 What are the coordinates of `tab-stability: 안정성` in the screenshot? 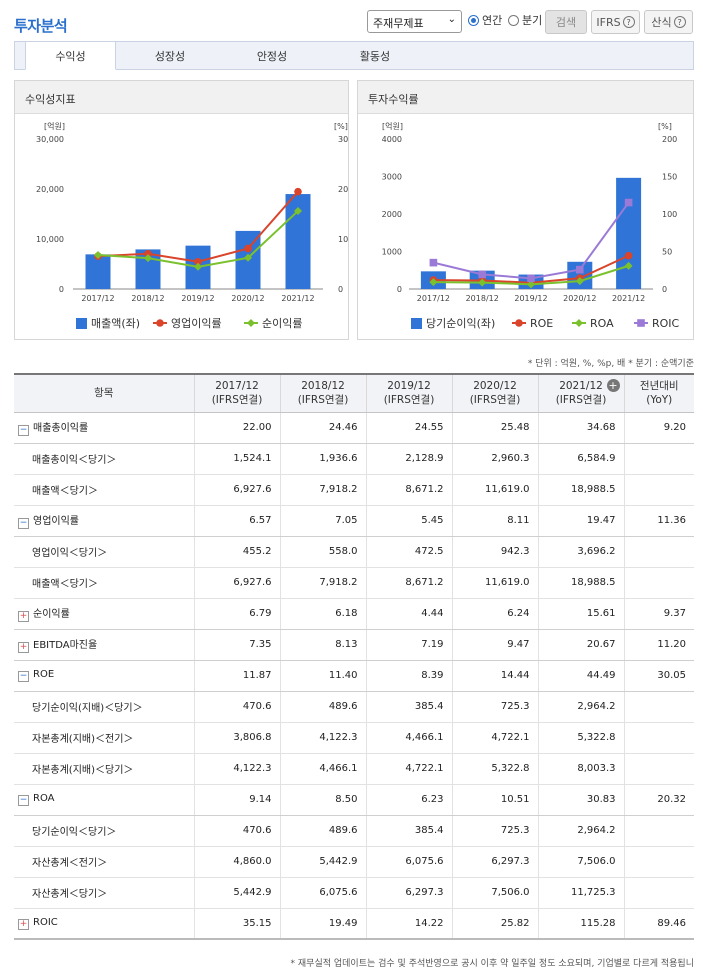 It's located at (272, 56).